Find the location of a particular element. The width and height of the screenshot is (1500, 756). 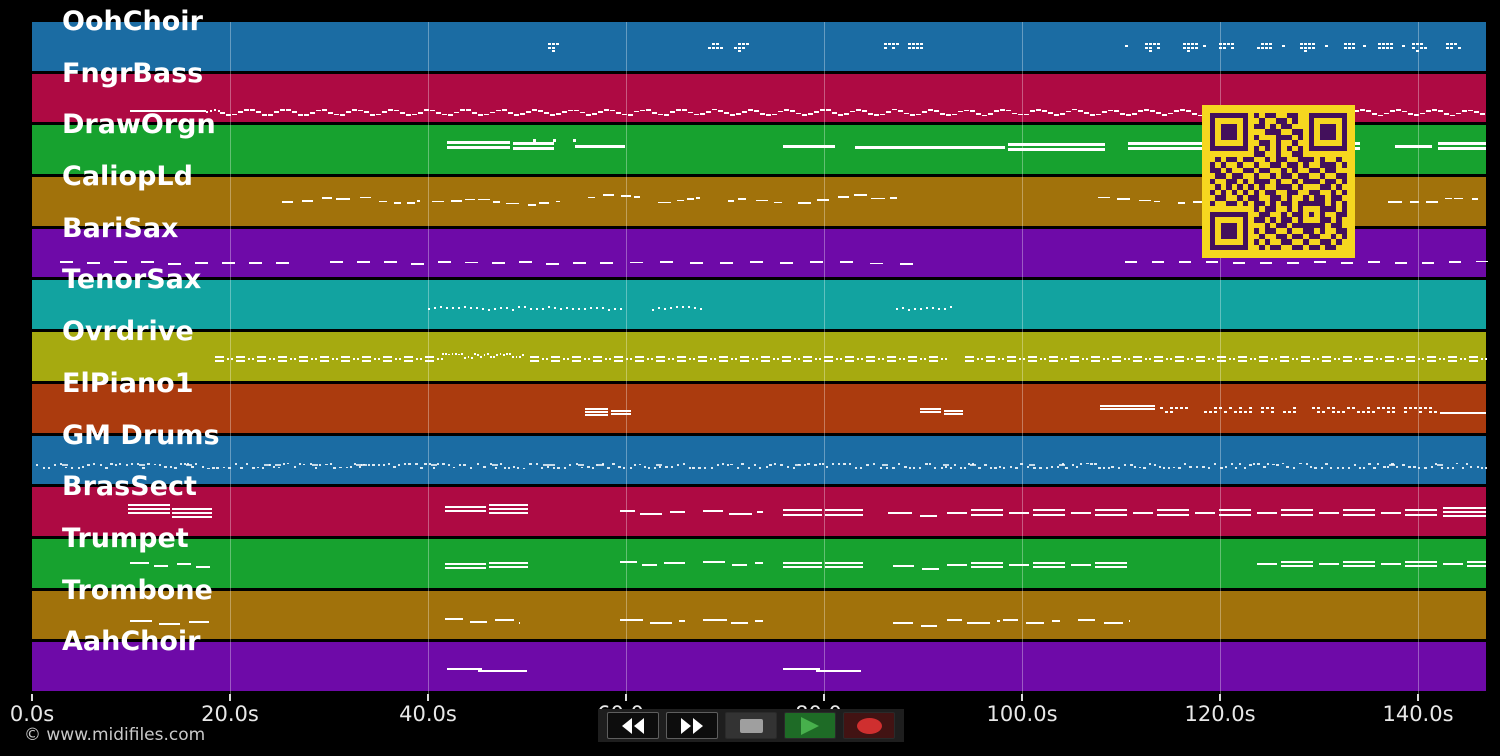

axis-tick is located at coordinates (230, 697).